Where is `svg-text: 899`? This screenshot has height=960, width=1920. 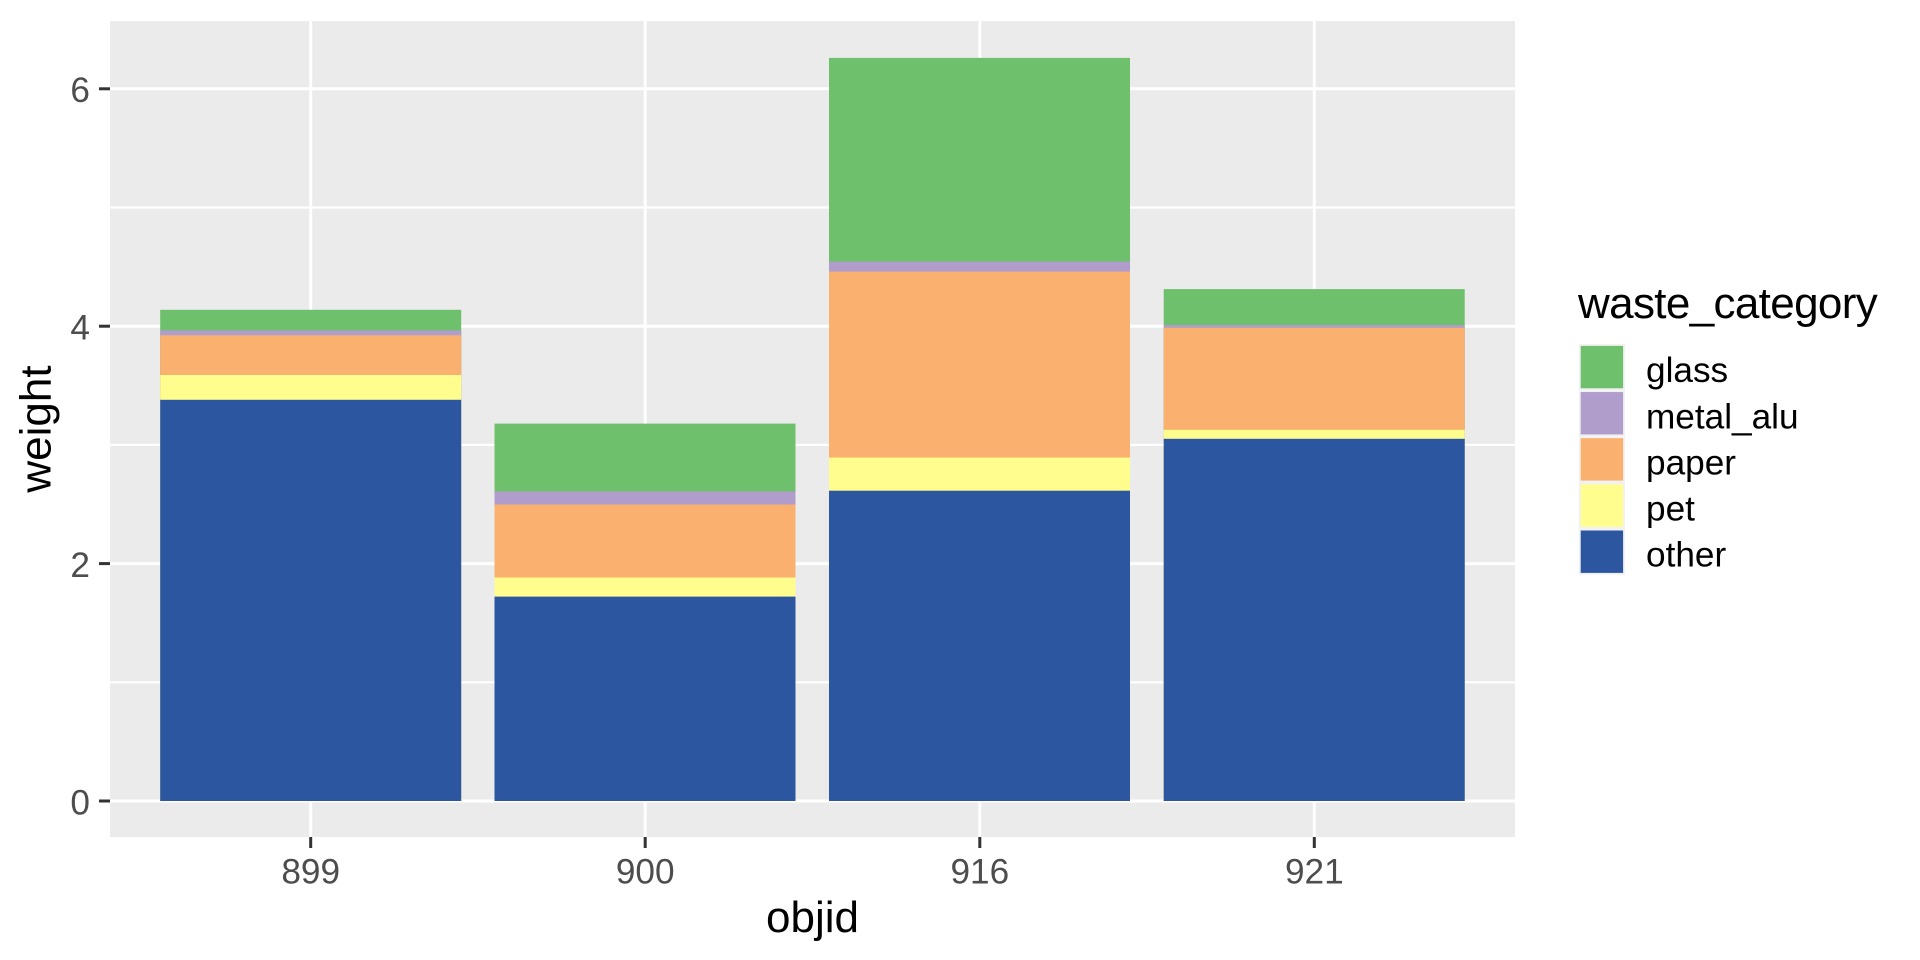
svg-text: 899 is located at coordinates (310, 872).